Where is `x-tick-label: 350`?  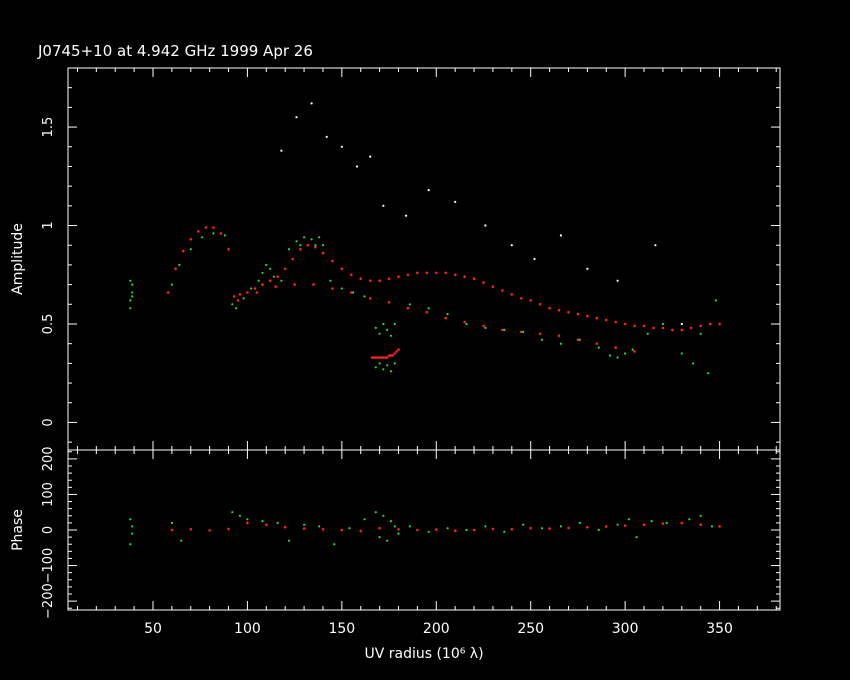
x-tick-label: 350 is located at coordinates (719, 629).